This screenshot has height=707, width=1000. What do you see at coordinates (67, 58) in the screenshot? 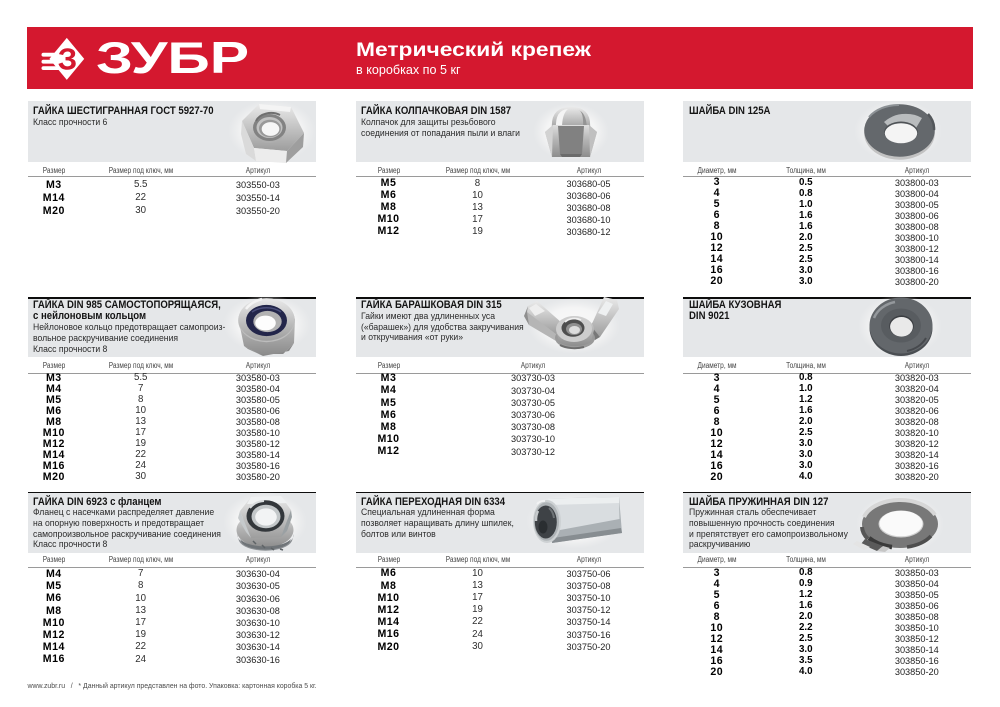
I see `svg-text: З` at bounding box center [67, 58].